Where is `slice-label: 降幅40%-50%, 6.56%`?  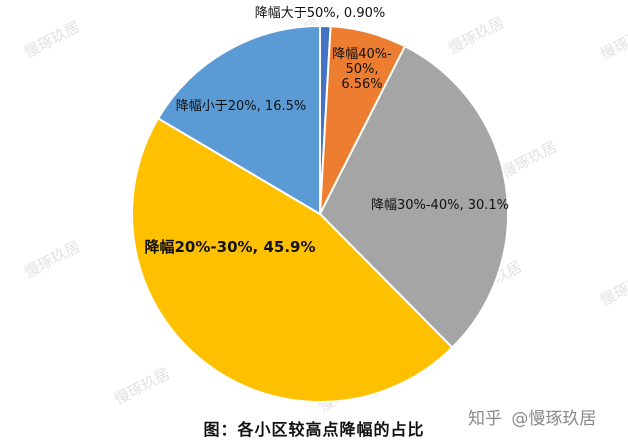
slice-label: 降幅40%-50%, 6.56% is located at coordinates (362, 69).